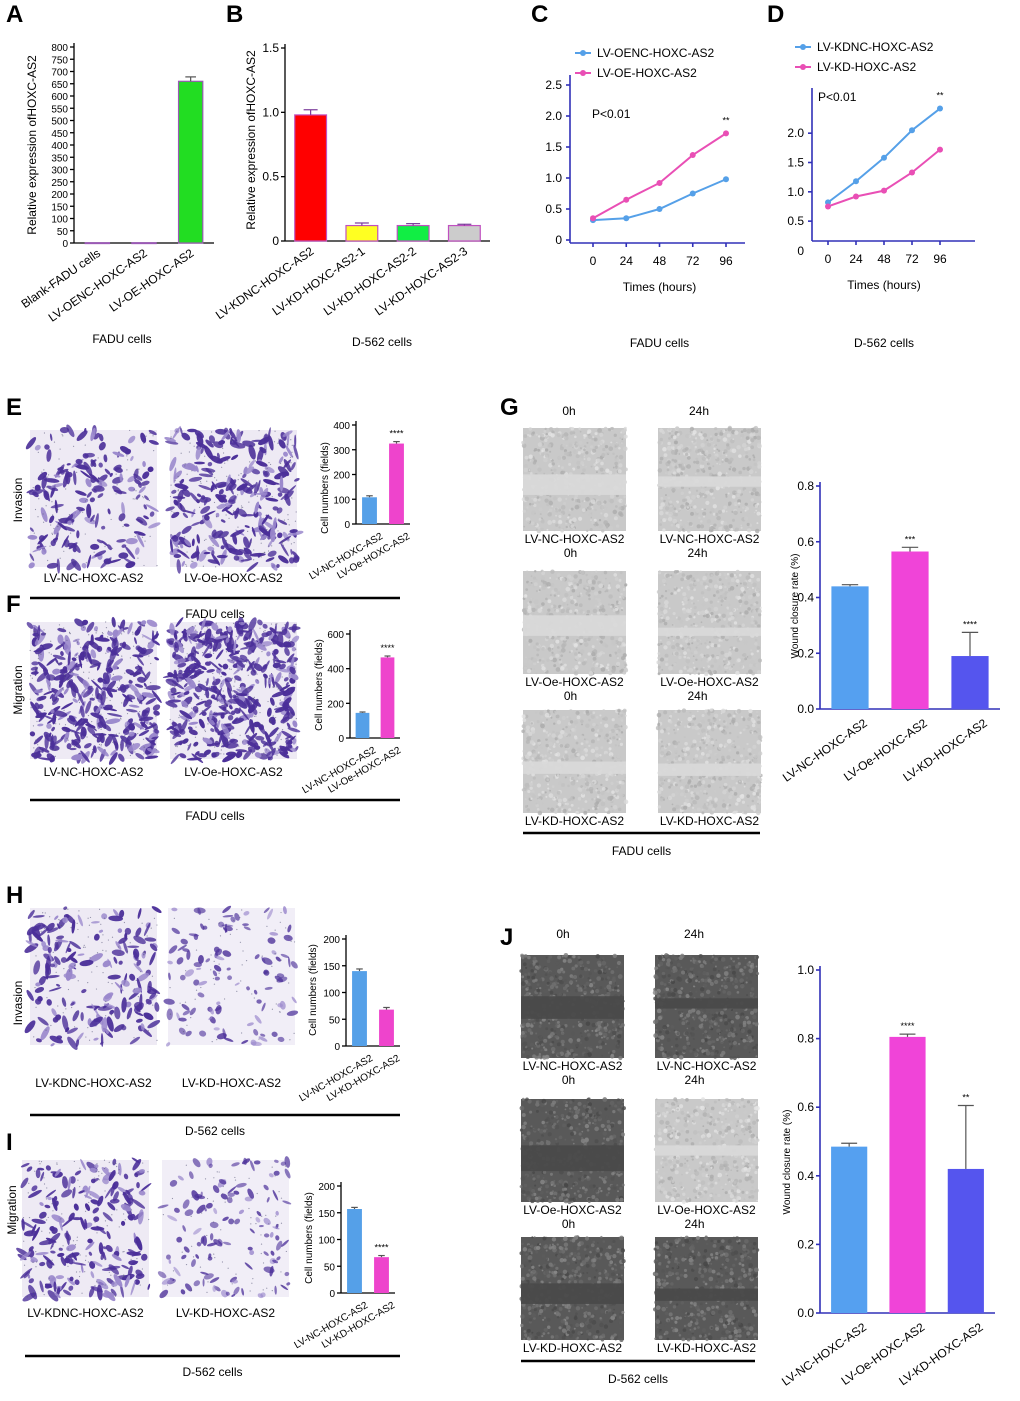 This screenshot has width=1020, height=1401. I want to click on y-tick-label: 400, so click(59, 146).